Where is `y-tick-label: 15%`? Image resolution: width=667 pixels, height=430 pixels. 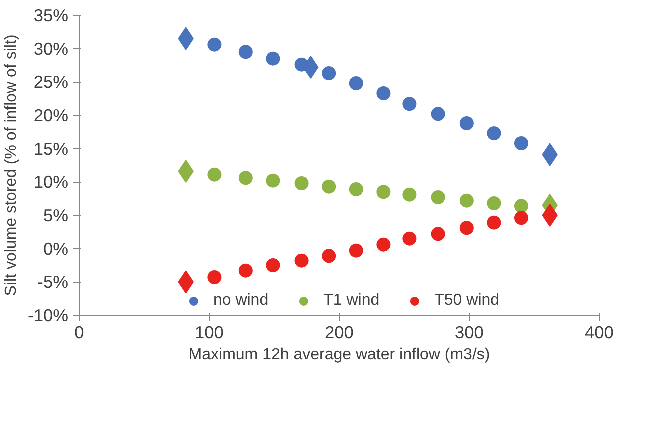
y-tick-label: 15% is located at coordinates (51, 148).